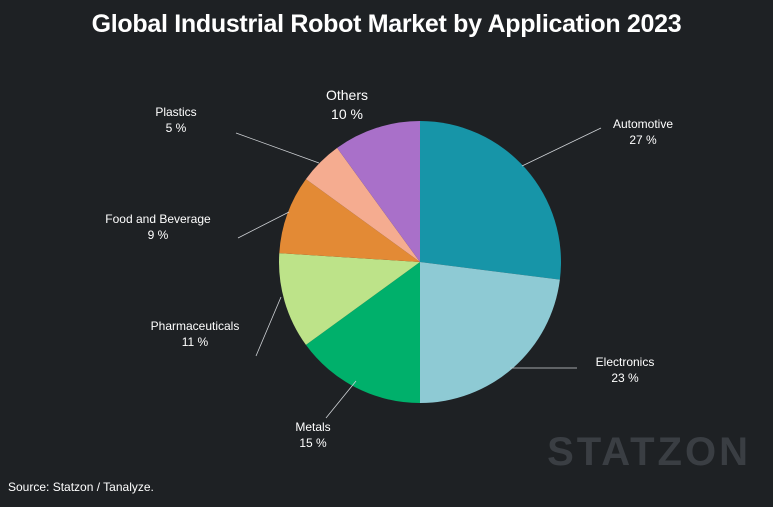 The image size is (773, 507). I want to click on slice-value-label: 5 %, so click(176, 128).